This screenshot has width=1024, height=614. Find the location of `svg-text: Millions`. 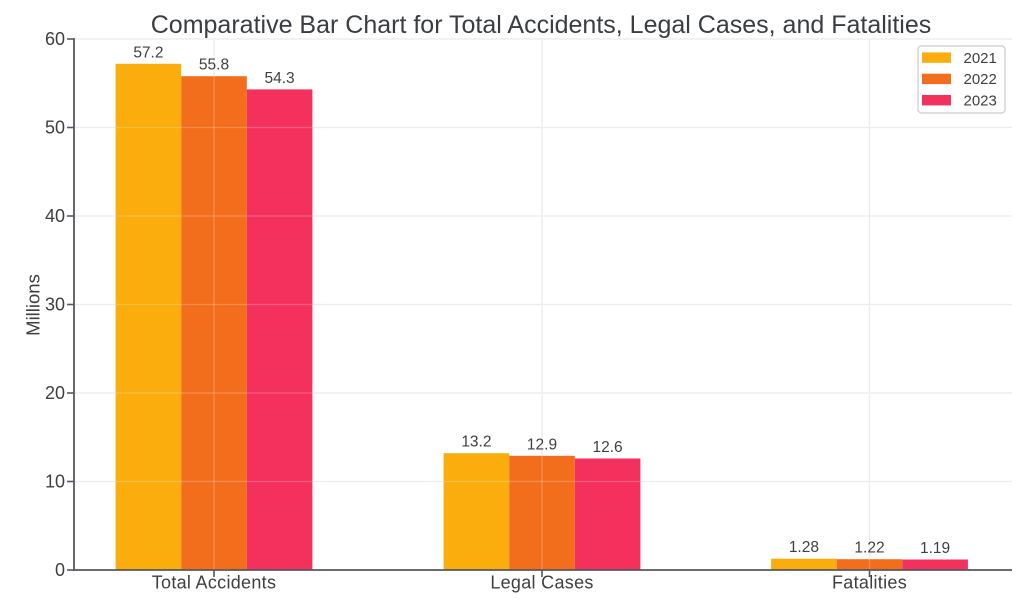

svg-text: Millions is located at coordinates (33, 305).